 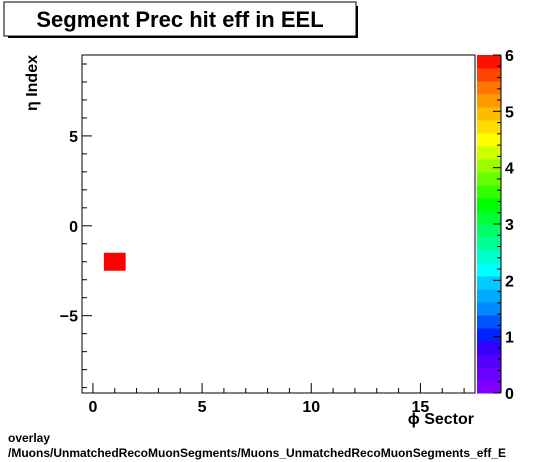 I want to click on color-scale-tick-label: 1, so click(x=509, y=338).